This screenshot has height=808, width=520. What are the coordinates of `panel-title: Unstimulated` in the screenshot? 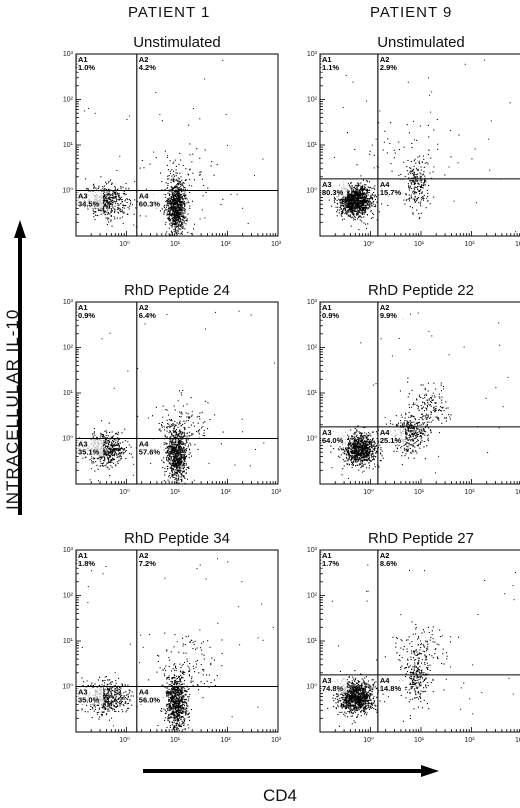 It's located at (421, 42).